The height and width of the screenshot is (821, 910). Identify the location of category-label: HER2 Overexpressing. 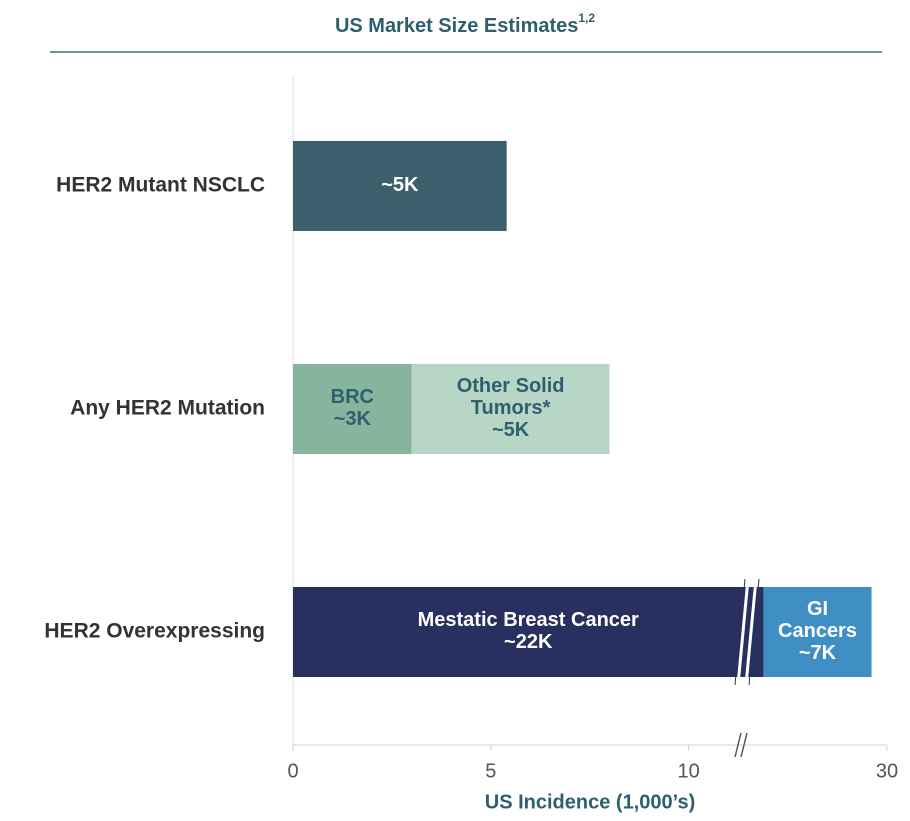
(154, 631).